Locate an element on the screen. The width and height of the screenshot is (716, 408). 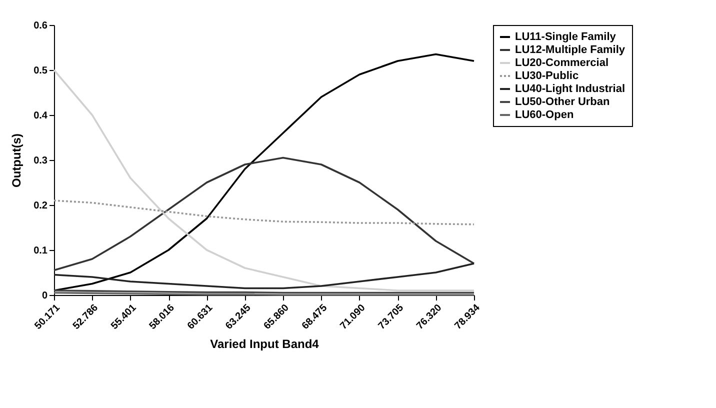
legend-label: LU11-Single Family is located at coordinates (566, 37).